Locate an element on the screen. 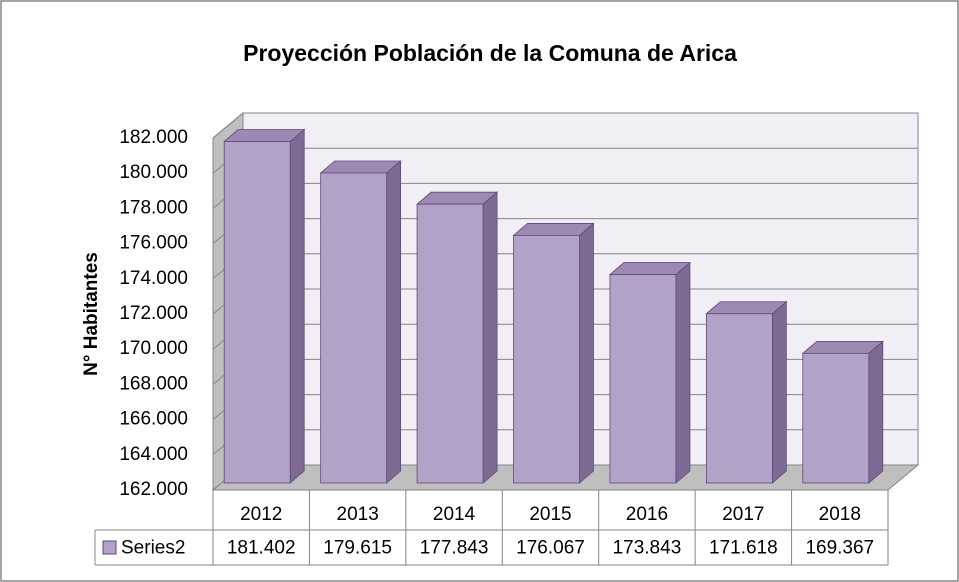 The height and width of the screenshot is (582, 959). y-tick-label: 164.000 is located at coordinates (153, 454).